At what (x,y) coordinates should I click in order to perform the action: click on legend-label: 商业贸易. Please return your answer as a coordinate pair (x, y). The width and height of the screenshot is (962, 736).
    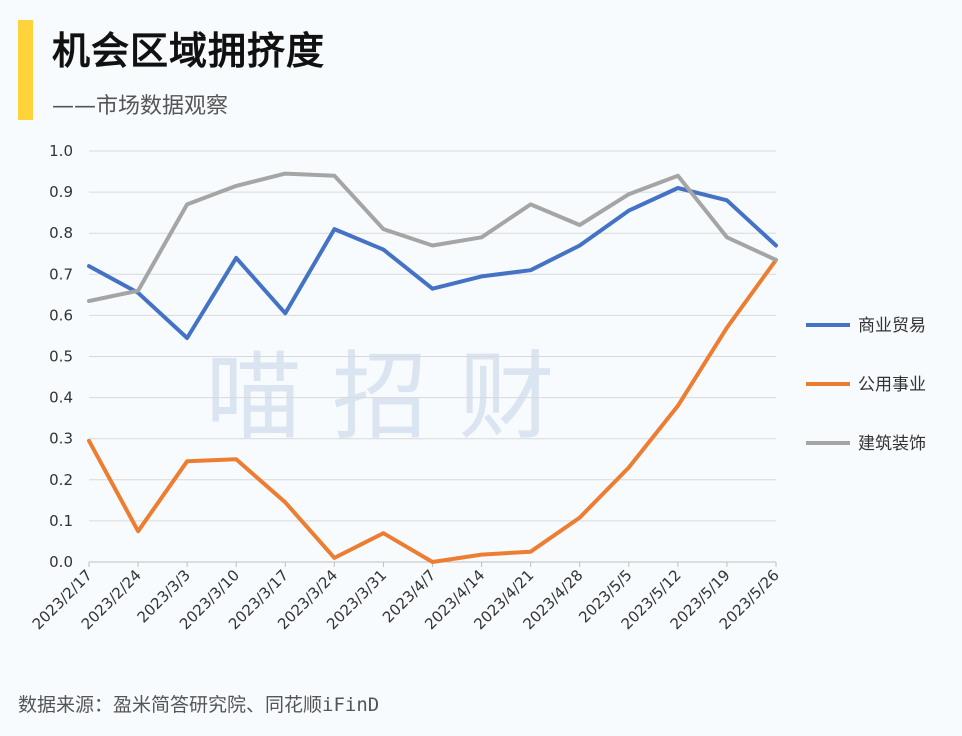
    Looking at the image, I should click on (892, 326).